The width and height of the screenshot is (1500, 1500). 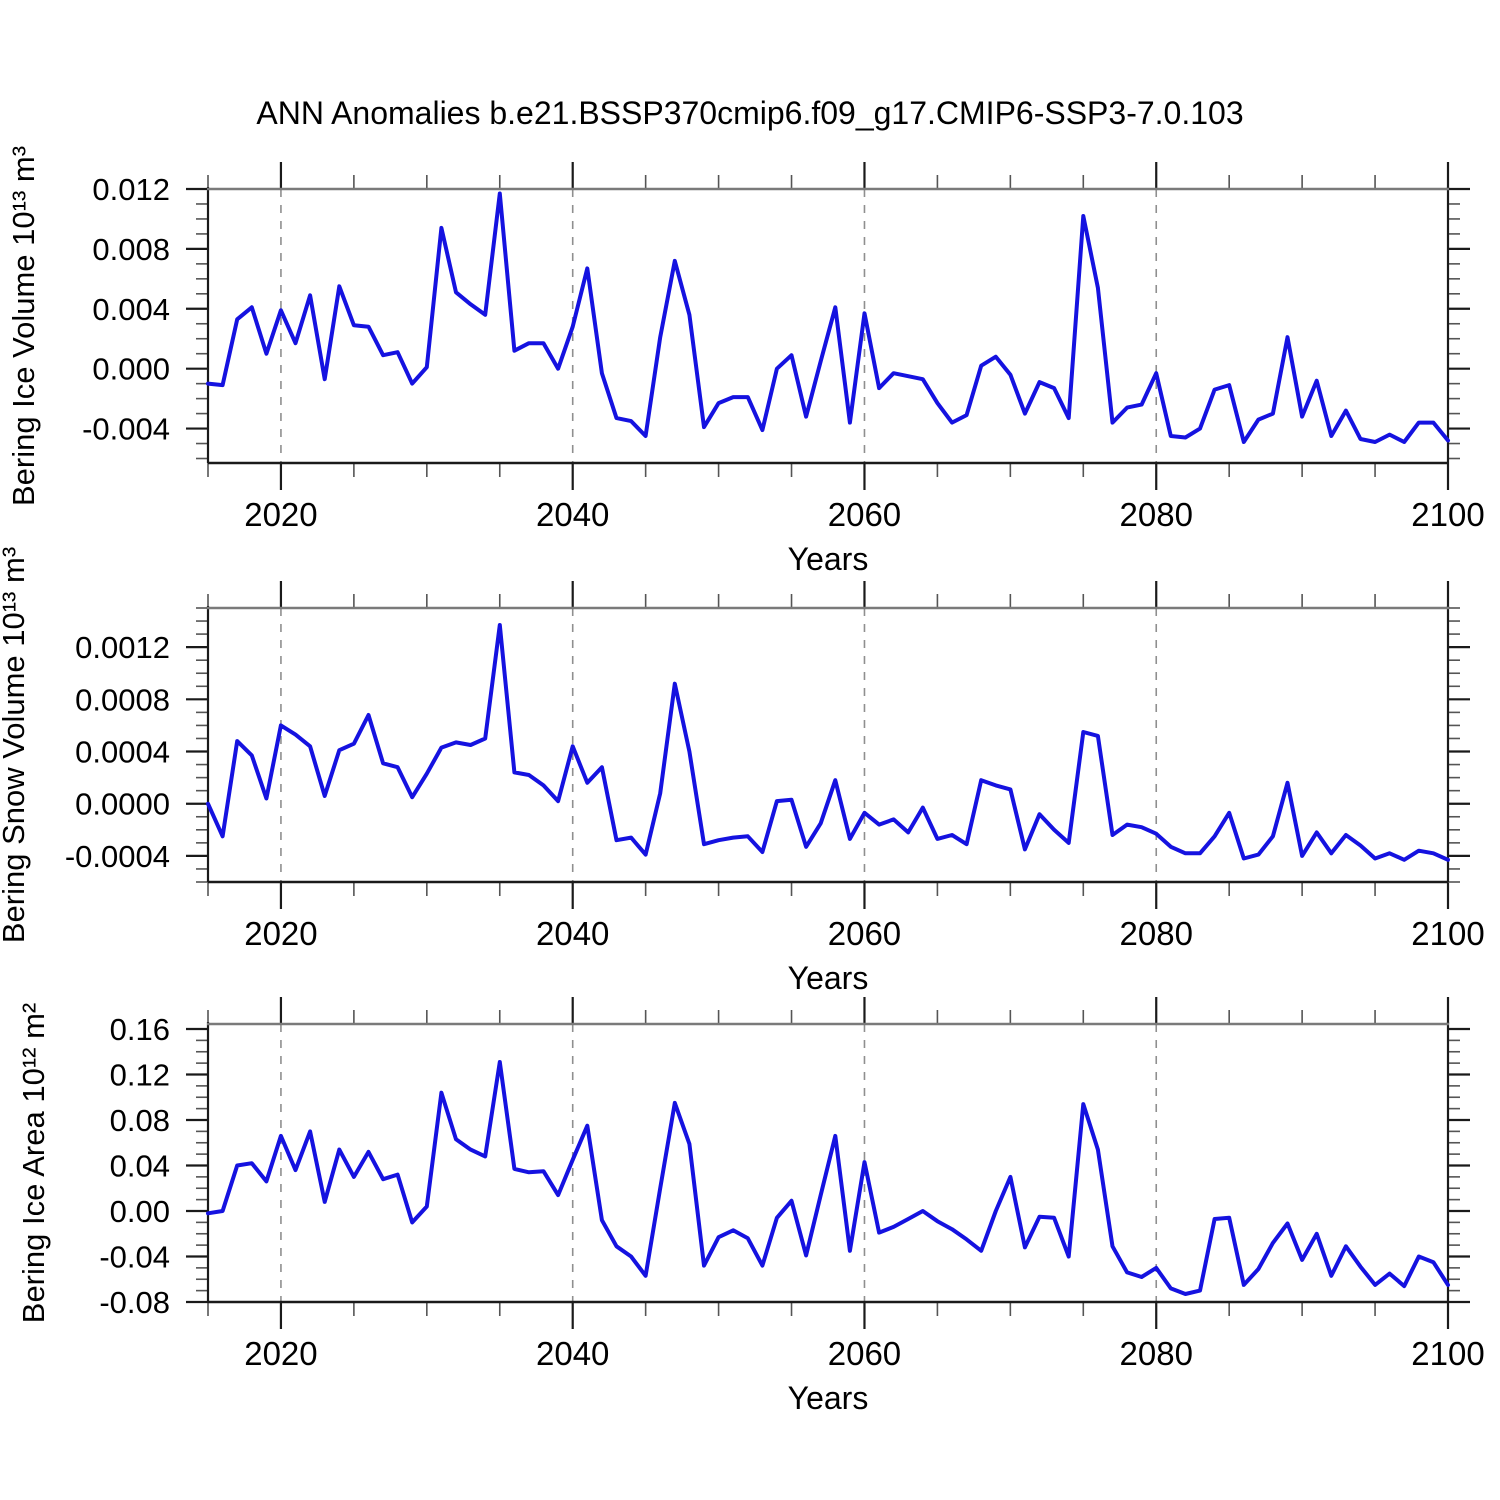 I want to click on data-line-bering-snow-volume, so click(x=828, y=742).